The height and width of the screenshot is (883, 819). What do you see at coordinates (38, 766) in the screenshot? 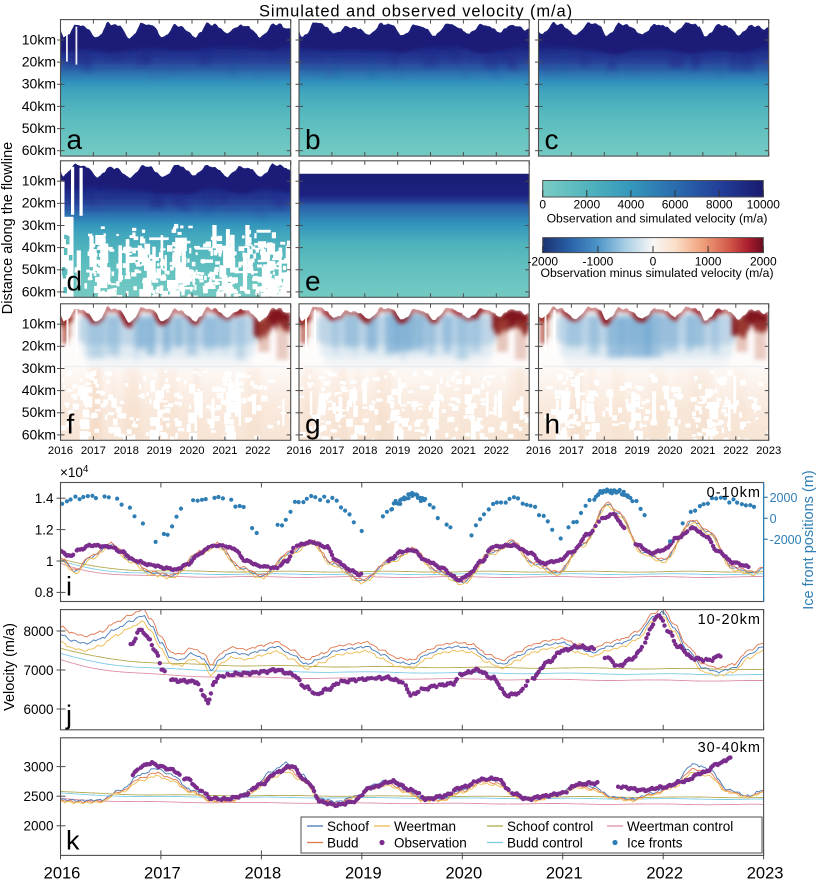
I see `svg-text: 3000` at bounding box center [38, 766].